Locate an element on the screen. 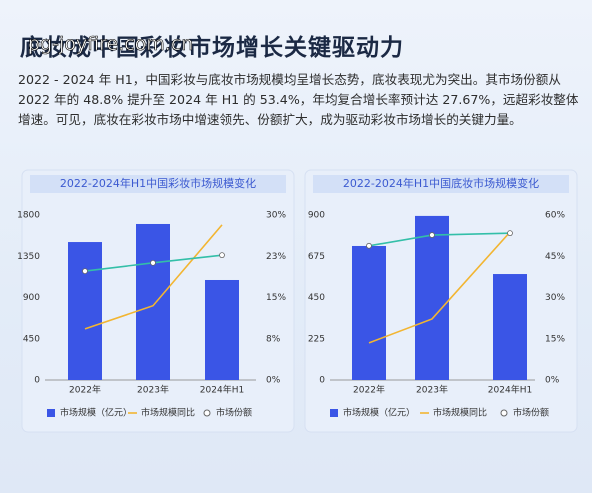 Image resolution: width=592 pixels, height=493 pixels. y-tick-label: 675 is located at coordinates (316, 257).